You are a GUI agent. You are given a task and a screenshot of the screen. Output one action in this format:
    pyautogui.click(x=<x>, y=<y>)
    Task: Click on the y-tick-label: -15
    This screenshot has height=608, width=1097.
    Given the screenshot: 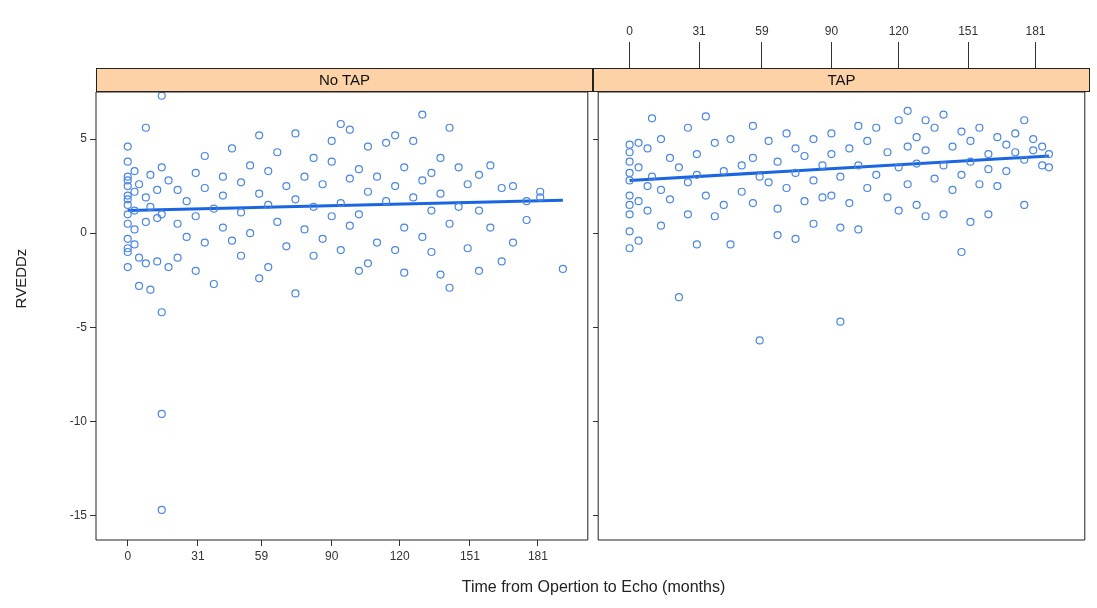 What is the action you would take?
    pyautogui.click(x=78, y=514)
    